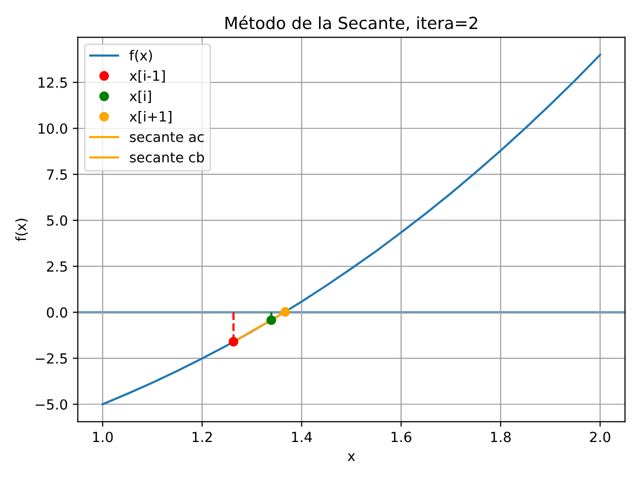 This screenshot has width=640, height=480. What do you see at coordinates (600, 437) in the screenshot?
I see `x-tick-label: 2.0` at bounding box center [600, 437].